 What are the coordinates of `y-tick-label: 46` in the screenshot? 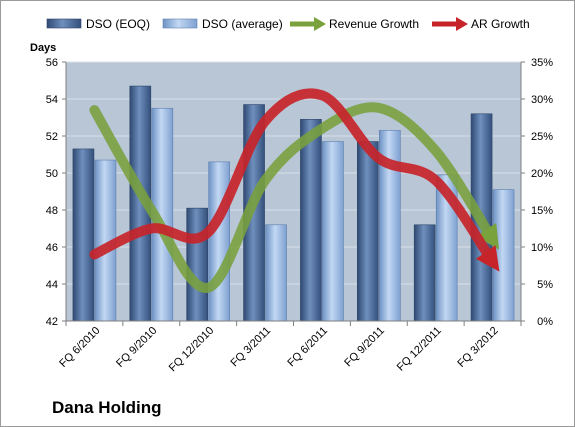 It's located at (52, 248).